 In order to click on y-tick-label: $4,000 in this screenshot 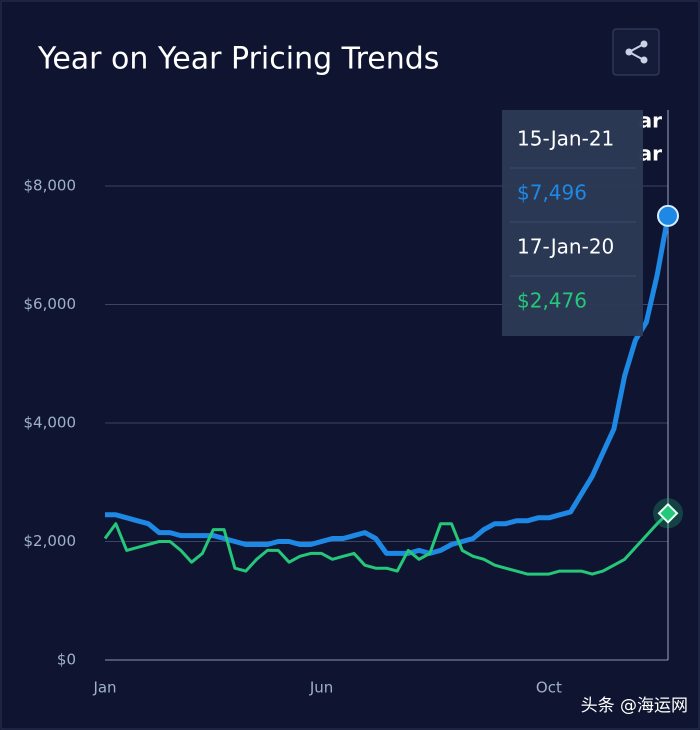, I will do `click(50, 423)`.